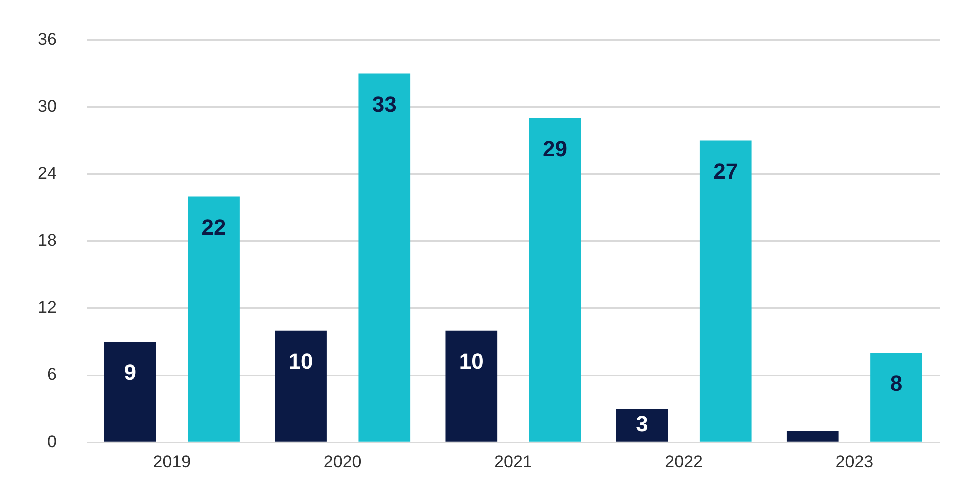 The image size is (960, 489). I want to click on y-tick-label: 24, so click(47, 174).